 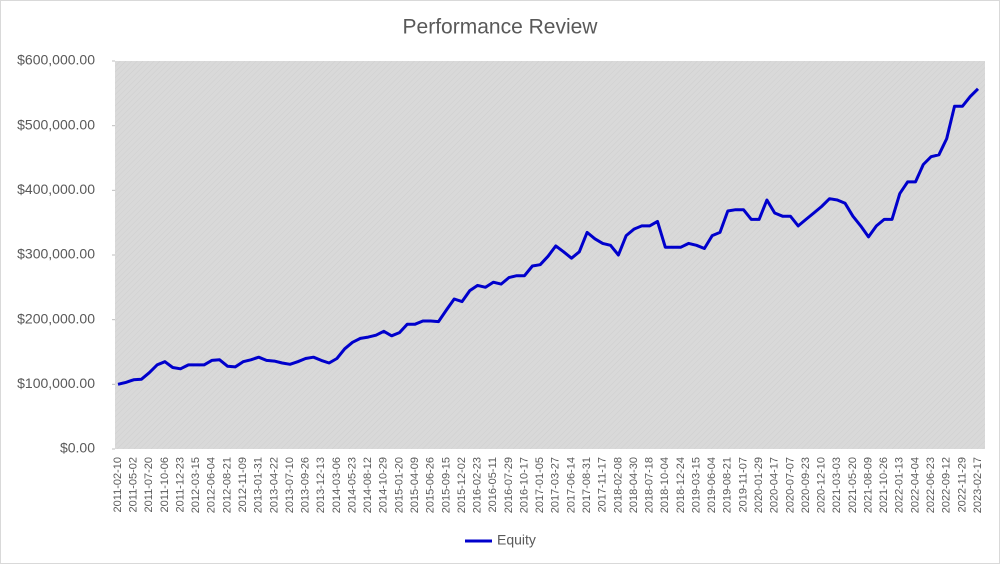 What do you see at coordinates (540, 485) in the screenshot?
I see `x-tick-label: 2017-01-05` at bounding box center [540, 485].